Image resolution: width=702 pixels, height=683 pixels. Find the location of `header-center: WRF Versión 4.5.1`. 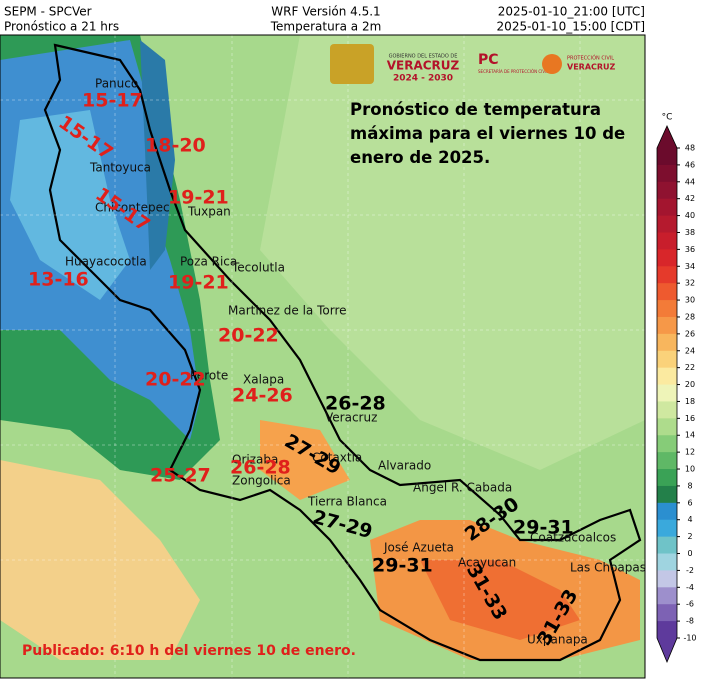

header-center: WRF Versión 4.5.1 is located at coordinates (325, 12).